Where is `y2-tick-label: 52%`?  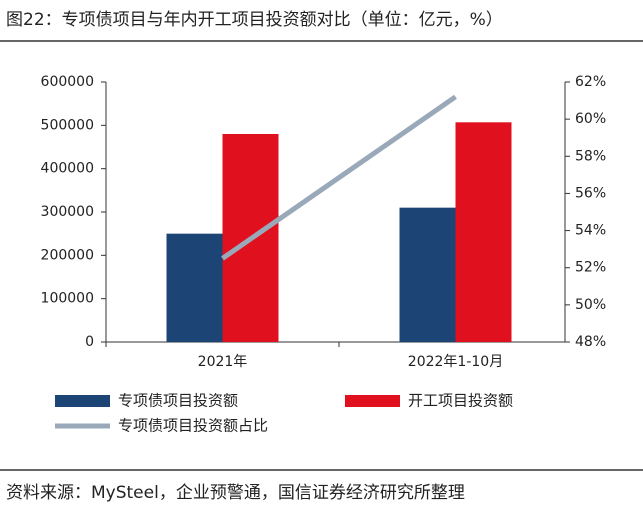
y2-tick-label: 52% is located at coordinates (590, 268).